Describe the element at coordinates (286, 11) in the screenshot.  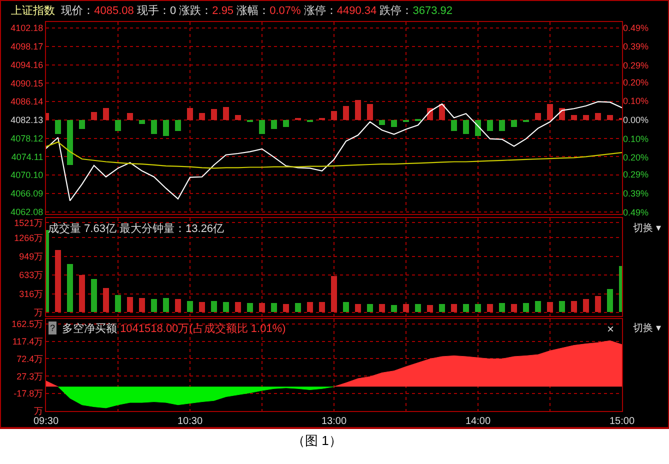
I see `text: 0.07%` at that location.